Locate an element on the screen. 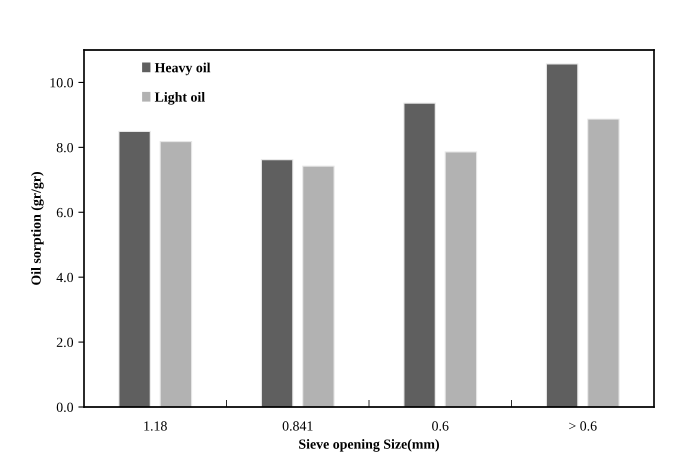  legend-label: Heavy oil is located at coordinates (182, 69).